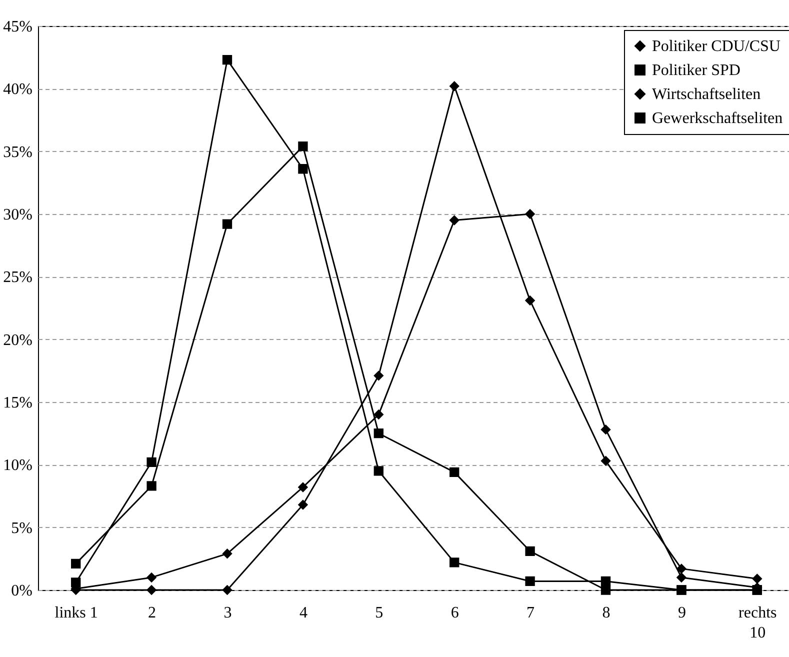 The image size is (789, 657). Describe the element at coordinates (17, 340) in the screenshot. I see `y-tick-label: 20%` at that location.